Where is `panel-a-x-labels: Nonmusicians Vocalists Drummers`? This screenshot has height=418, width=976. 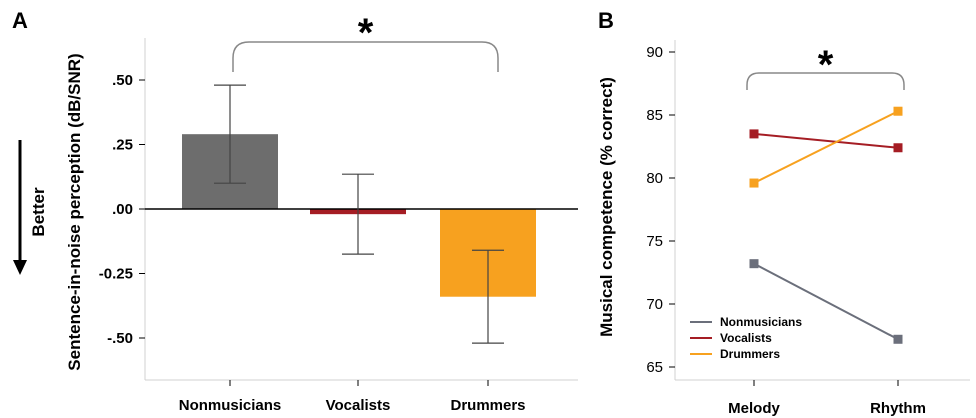
panel-a-x-labels: Nonmusicians Vocalists Drummers is located at coordinates (352, 397).